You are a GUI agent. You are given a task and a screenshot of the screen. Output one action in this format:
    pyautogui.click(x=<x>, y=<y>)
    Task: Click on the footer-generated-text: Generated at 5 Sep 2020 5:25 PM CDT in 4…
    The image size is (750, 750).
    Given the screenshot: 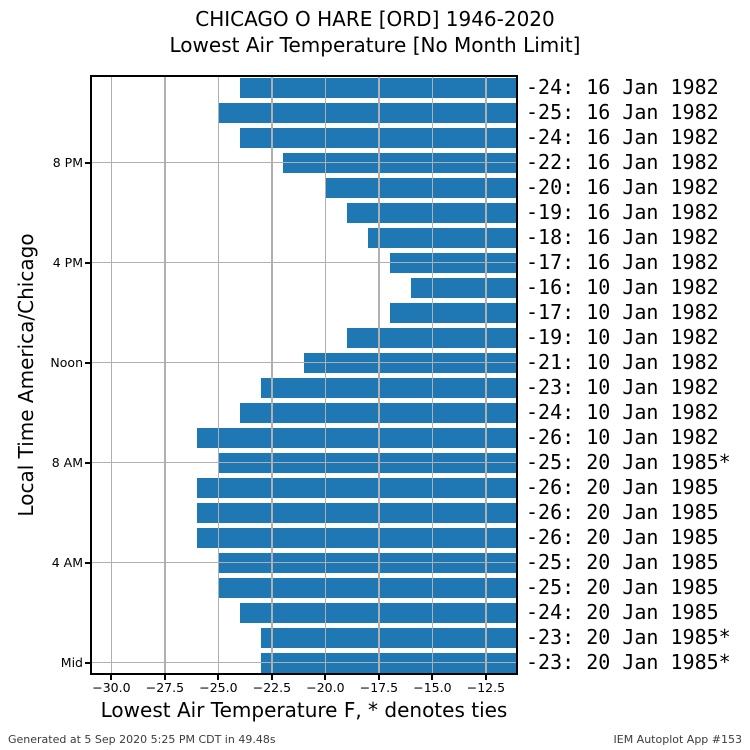 What is the action you would take?
    pyautogui.click(x=142, y=739)
    